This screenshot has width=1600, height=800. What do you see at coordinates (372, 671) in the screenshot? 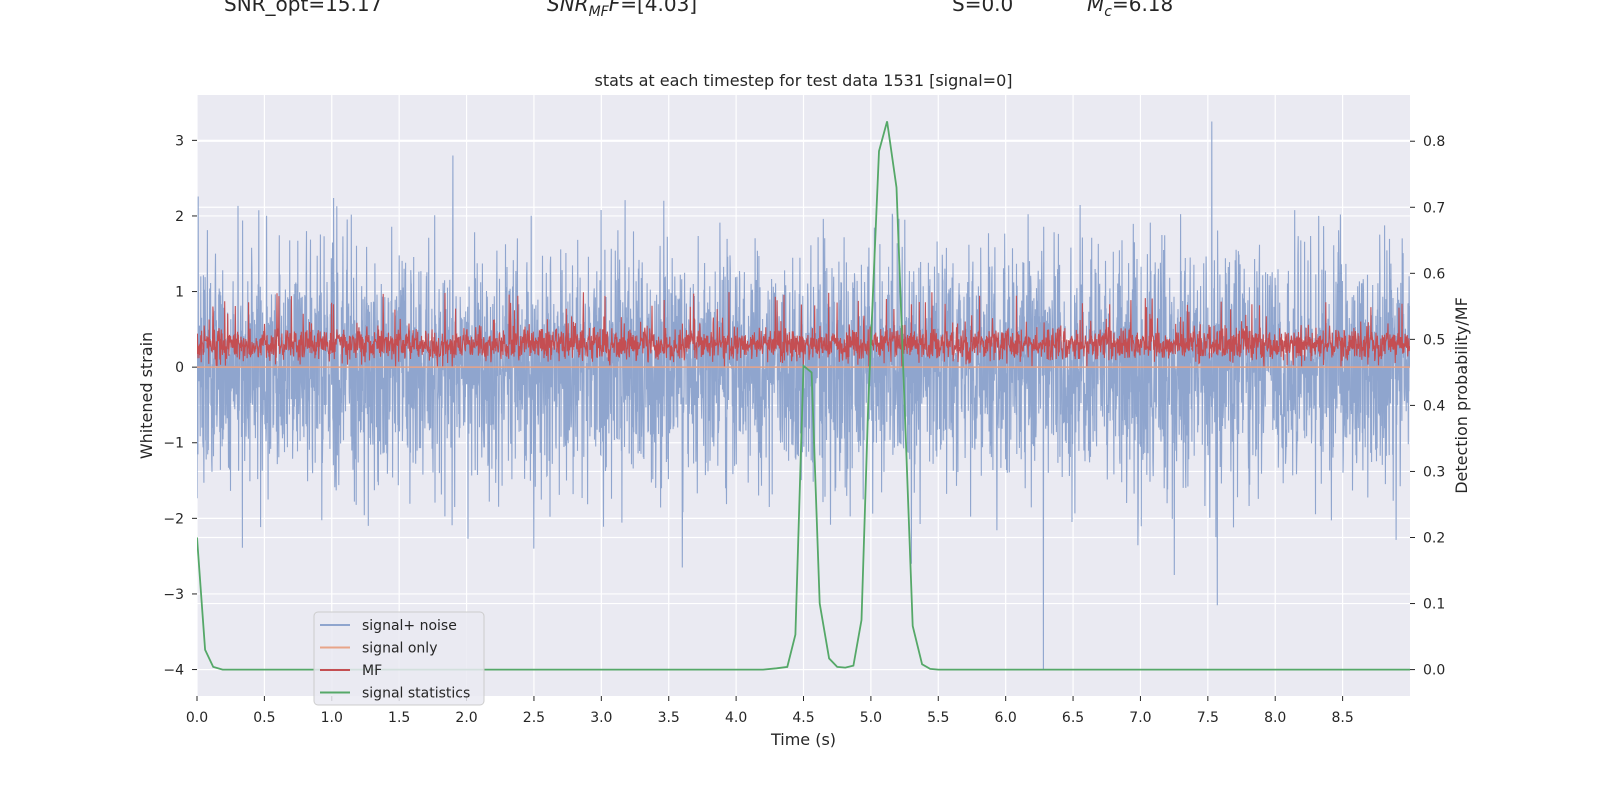
I see `legend-entry: MF` at bounding box center [372, 671].